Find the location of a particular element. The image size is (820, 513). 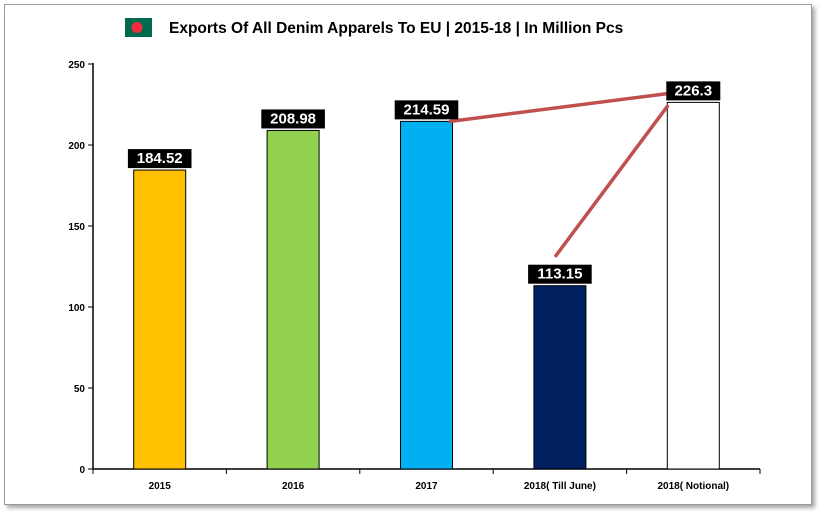

x-tick-label: 2017 is located at coordinates (426, 486).